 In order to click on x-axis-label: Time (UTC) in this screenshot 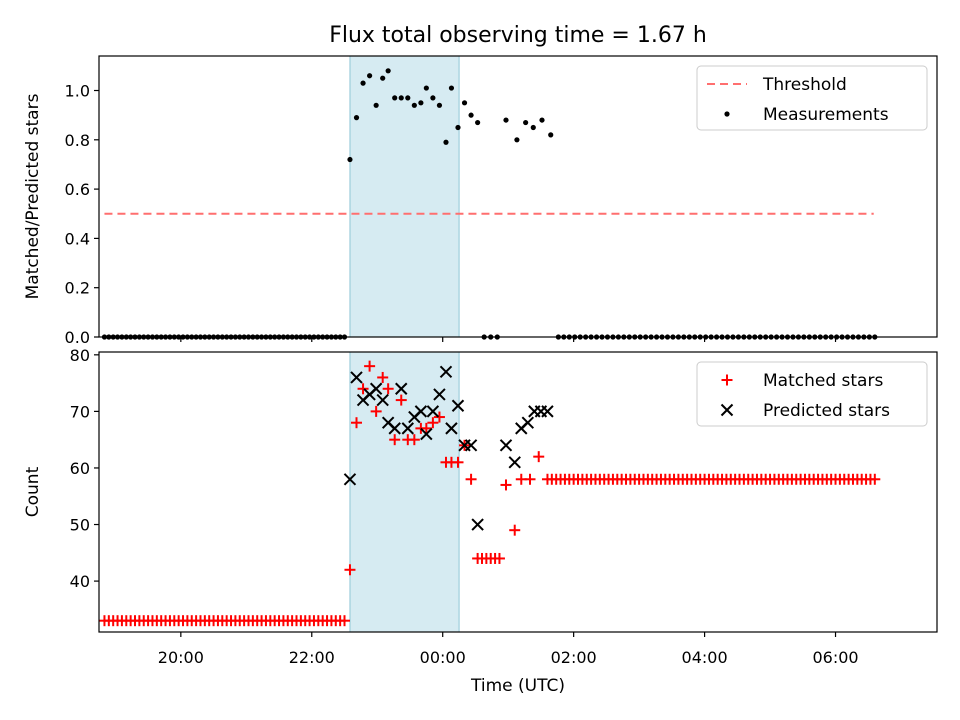, I will do `click(517, 686)`.